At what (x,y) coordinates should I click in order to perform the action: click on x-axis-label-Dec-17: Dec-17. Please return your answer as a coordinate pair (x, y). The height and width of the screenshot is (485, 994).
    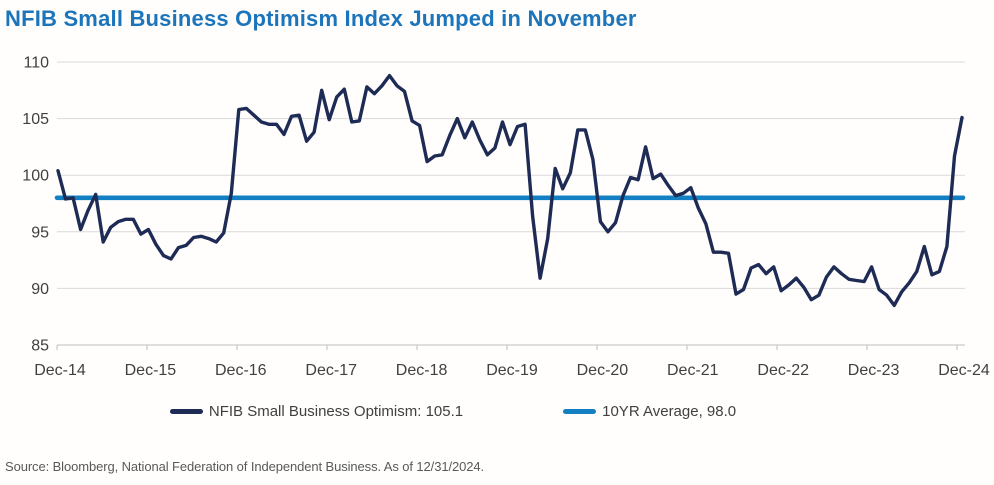
    Looking at the image, I should click on (331, 370).